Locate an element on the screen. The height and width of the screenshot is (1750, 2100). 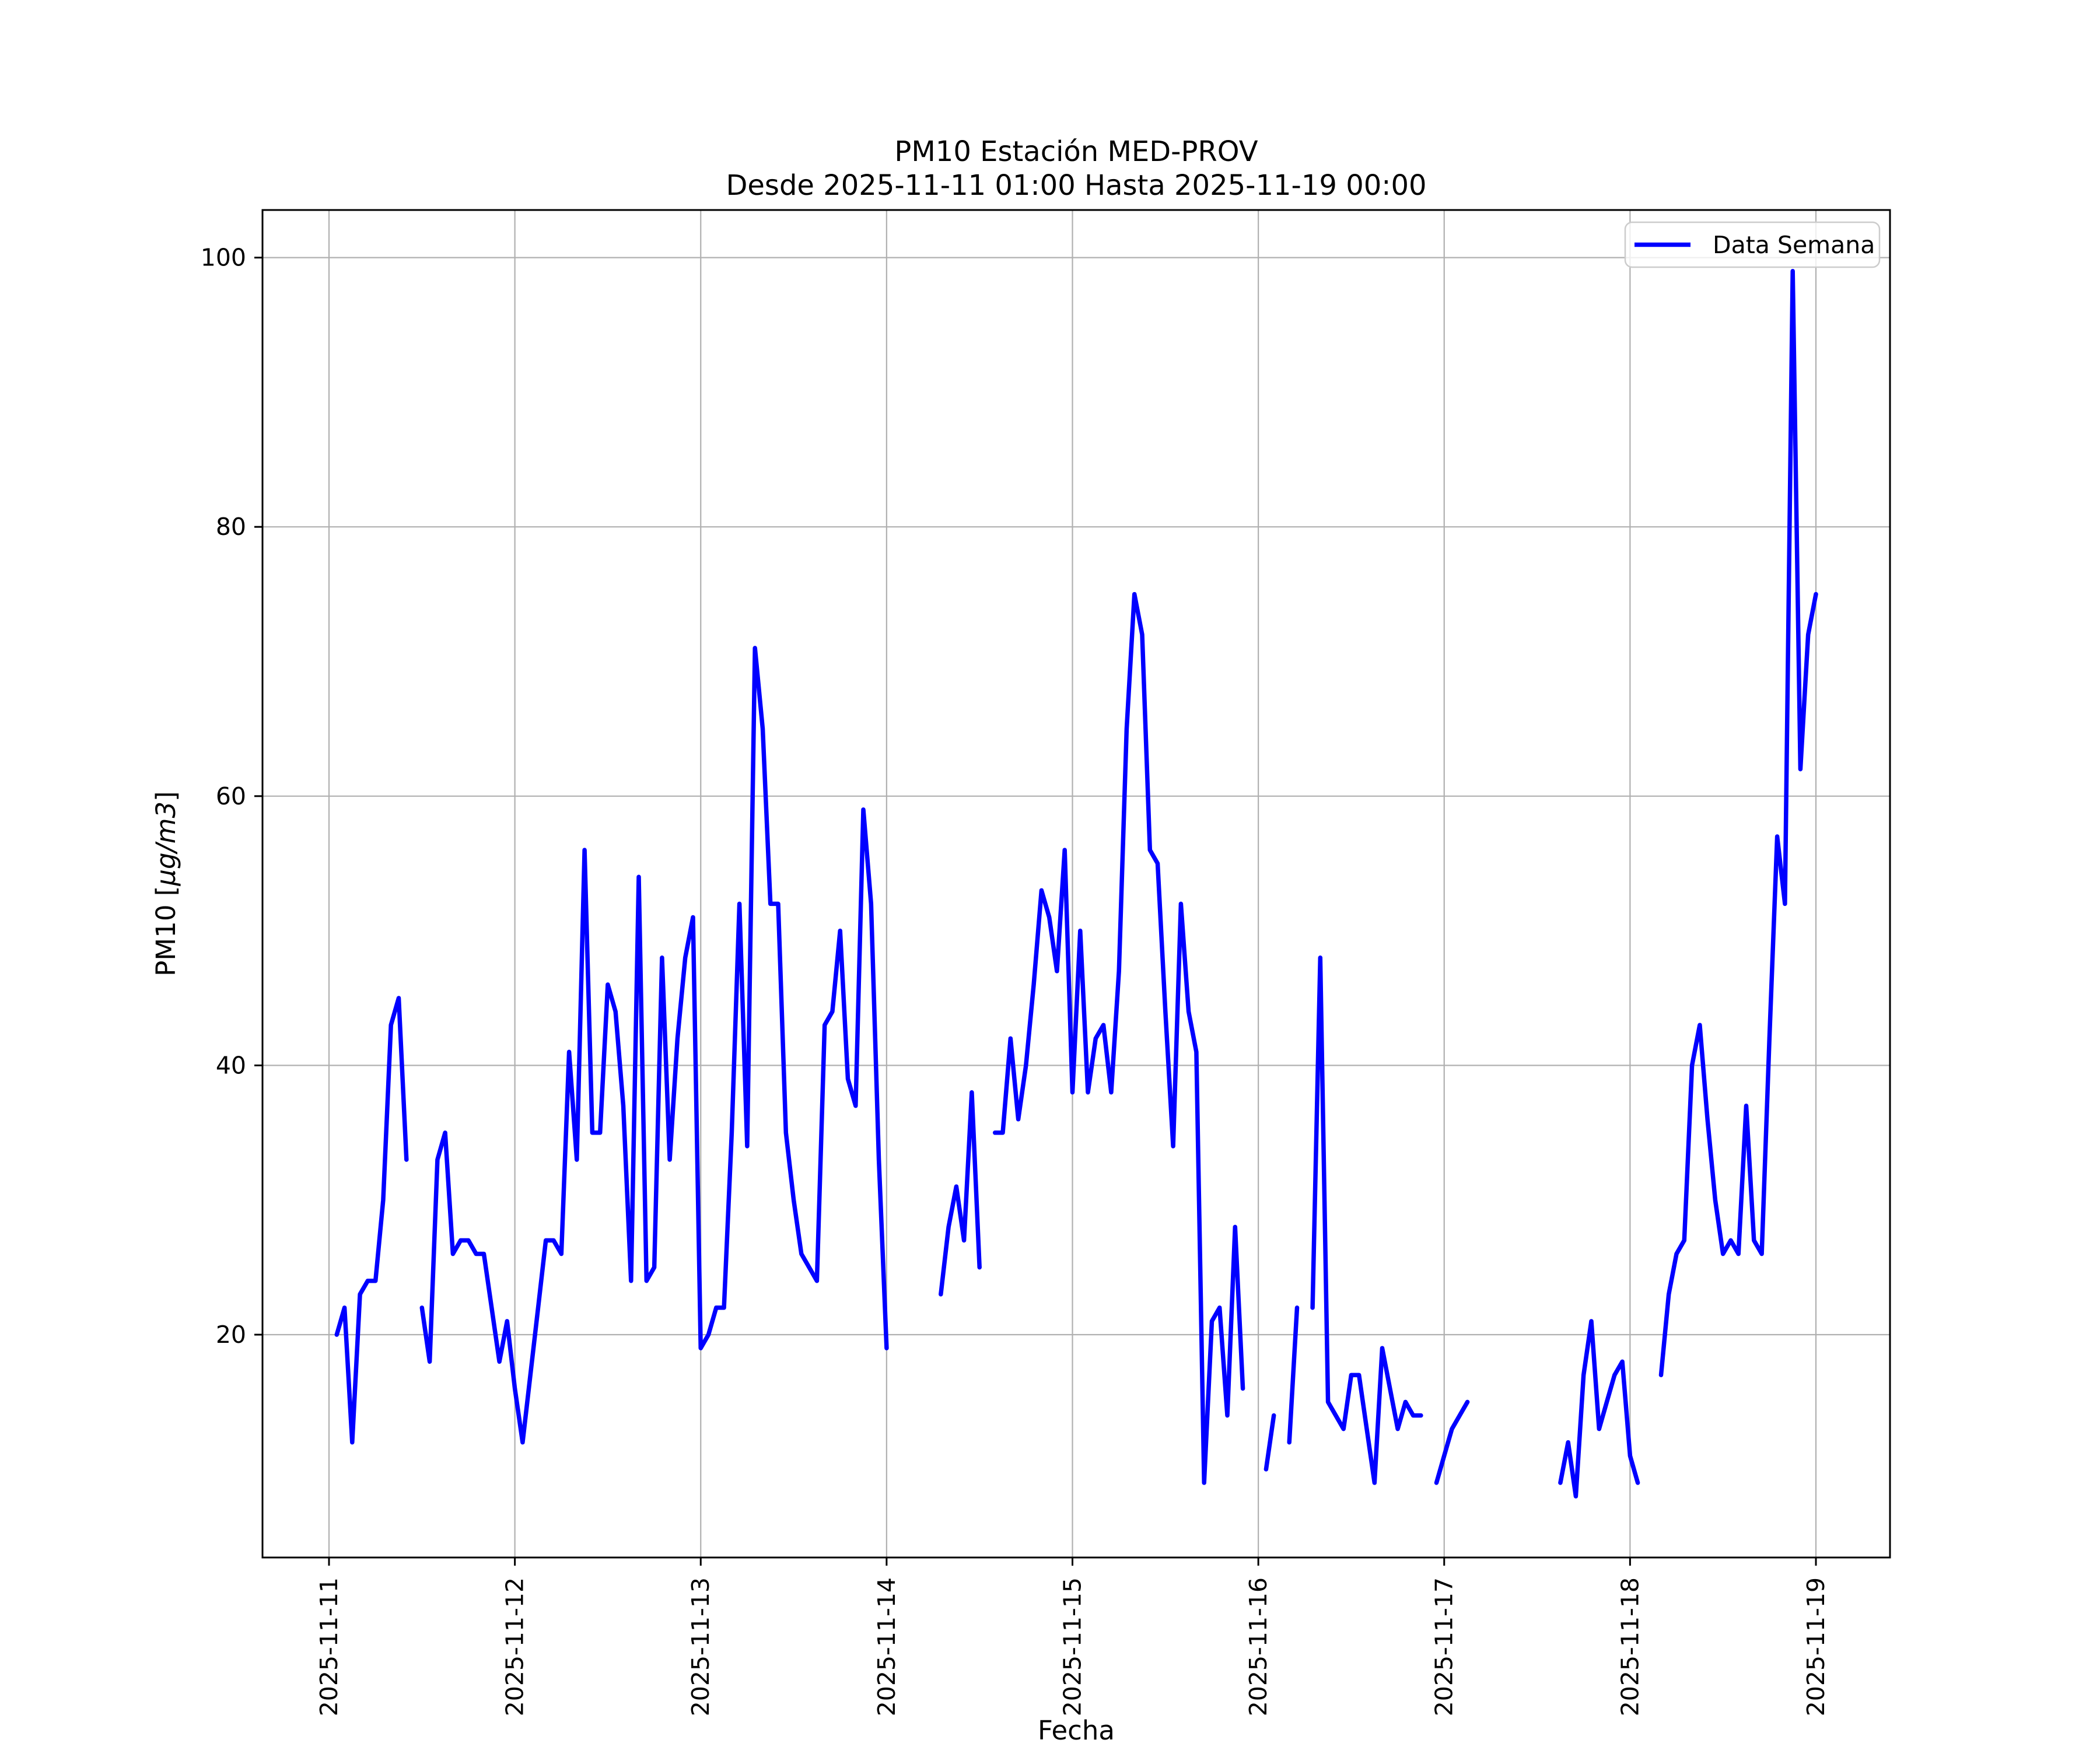
x-tick-label: 2025-11-15 is located at coordinates (1072, 1646).